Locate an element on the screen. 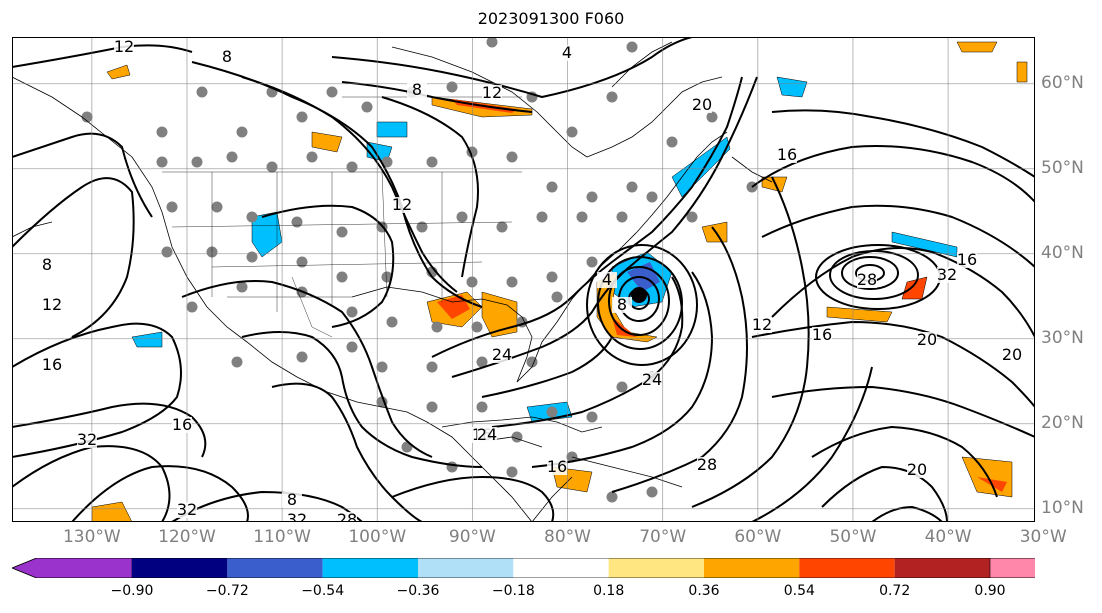  longitude-label: 40°W is located at coordinates (948, 537).